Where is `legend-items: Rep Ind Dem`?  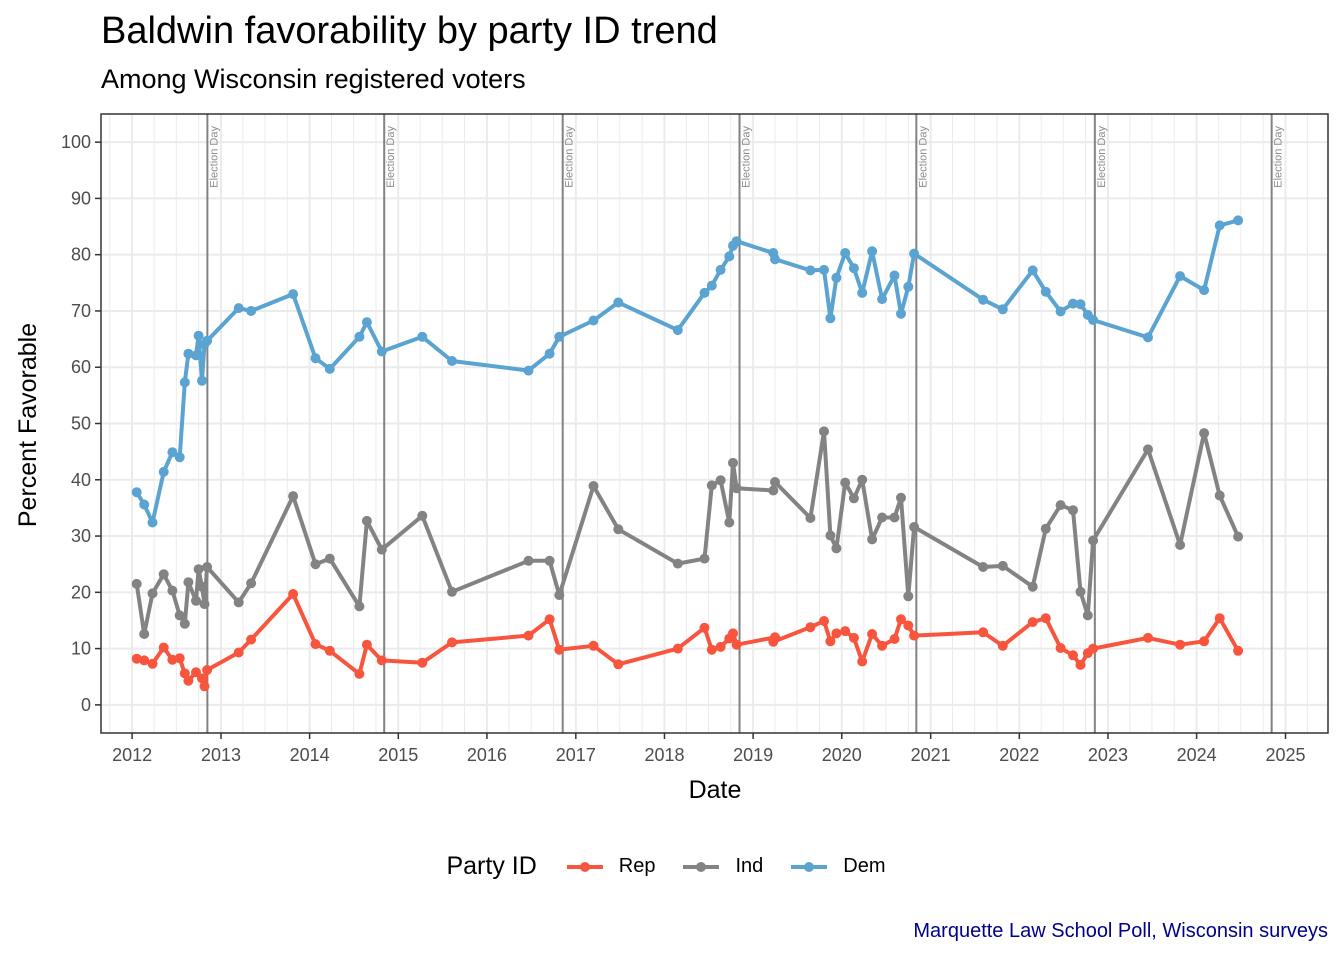
legend-items: Rep Ind Dem is located at coordinates (724, 866).